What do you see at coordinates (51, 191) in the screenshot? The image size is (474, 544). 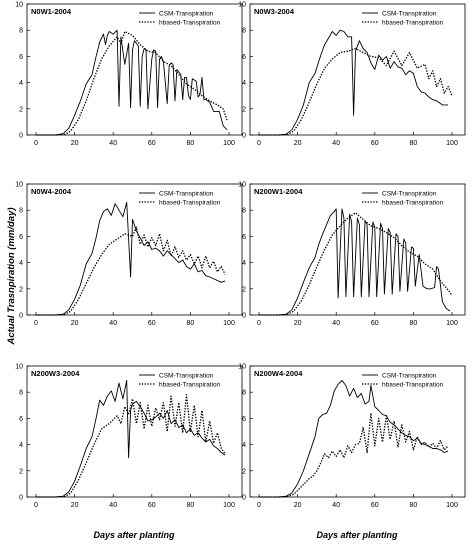 I see `panel-title: N0W4-2004` at bounding box center [51, 191].